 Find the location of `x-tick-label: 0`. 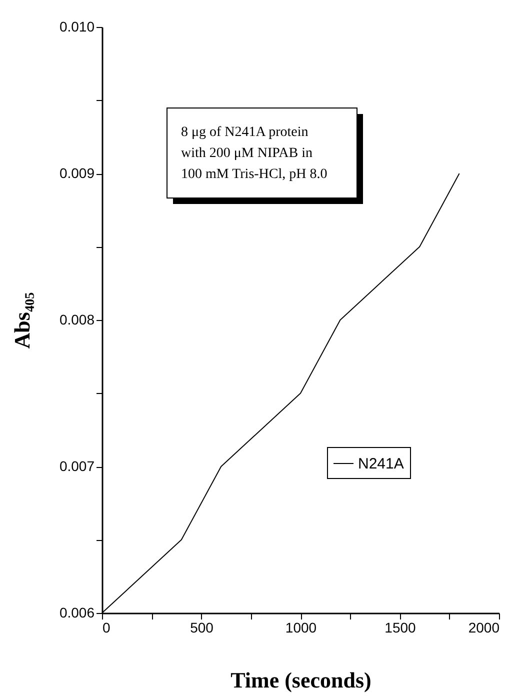

x-tick-label: 0 is located at coordinates (106, 628).